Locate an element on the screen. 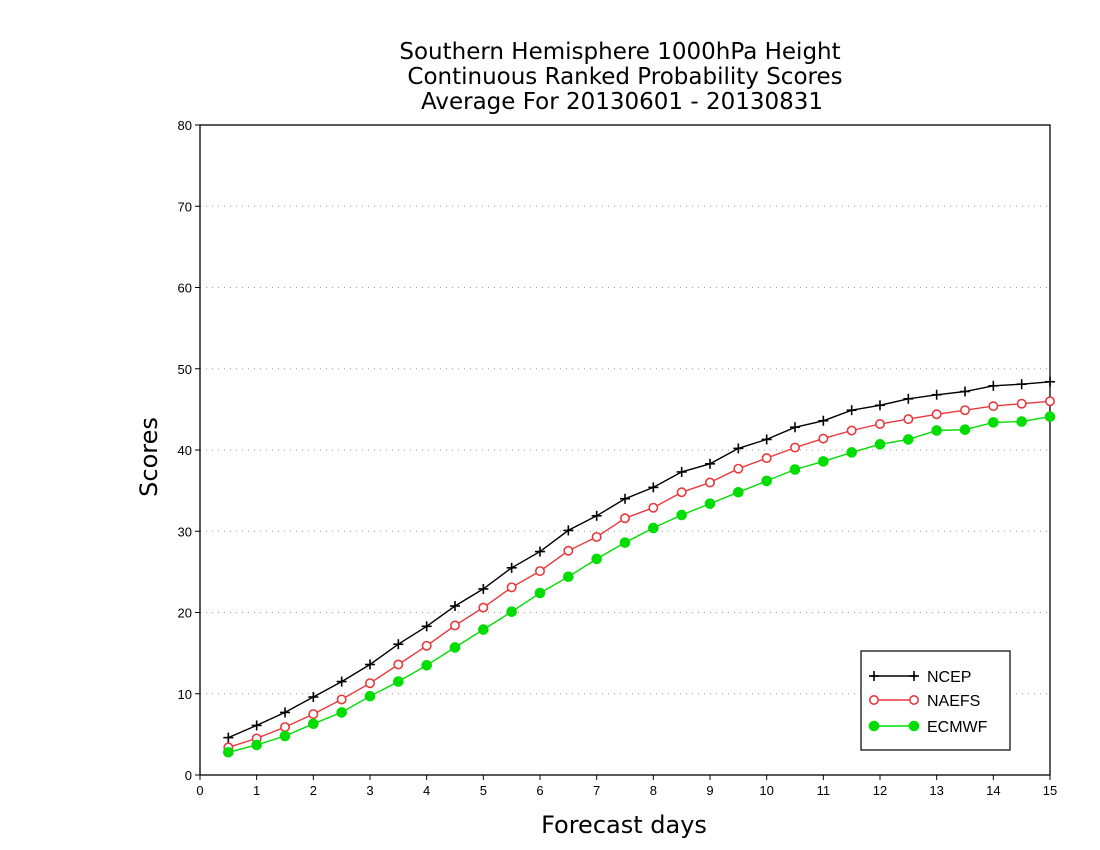 The image size is (1100, 850). x-tick-label: 7 is located at coordinates (596, 790).